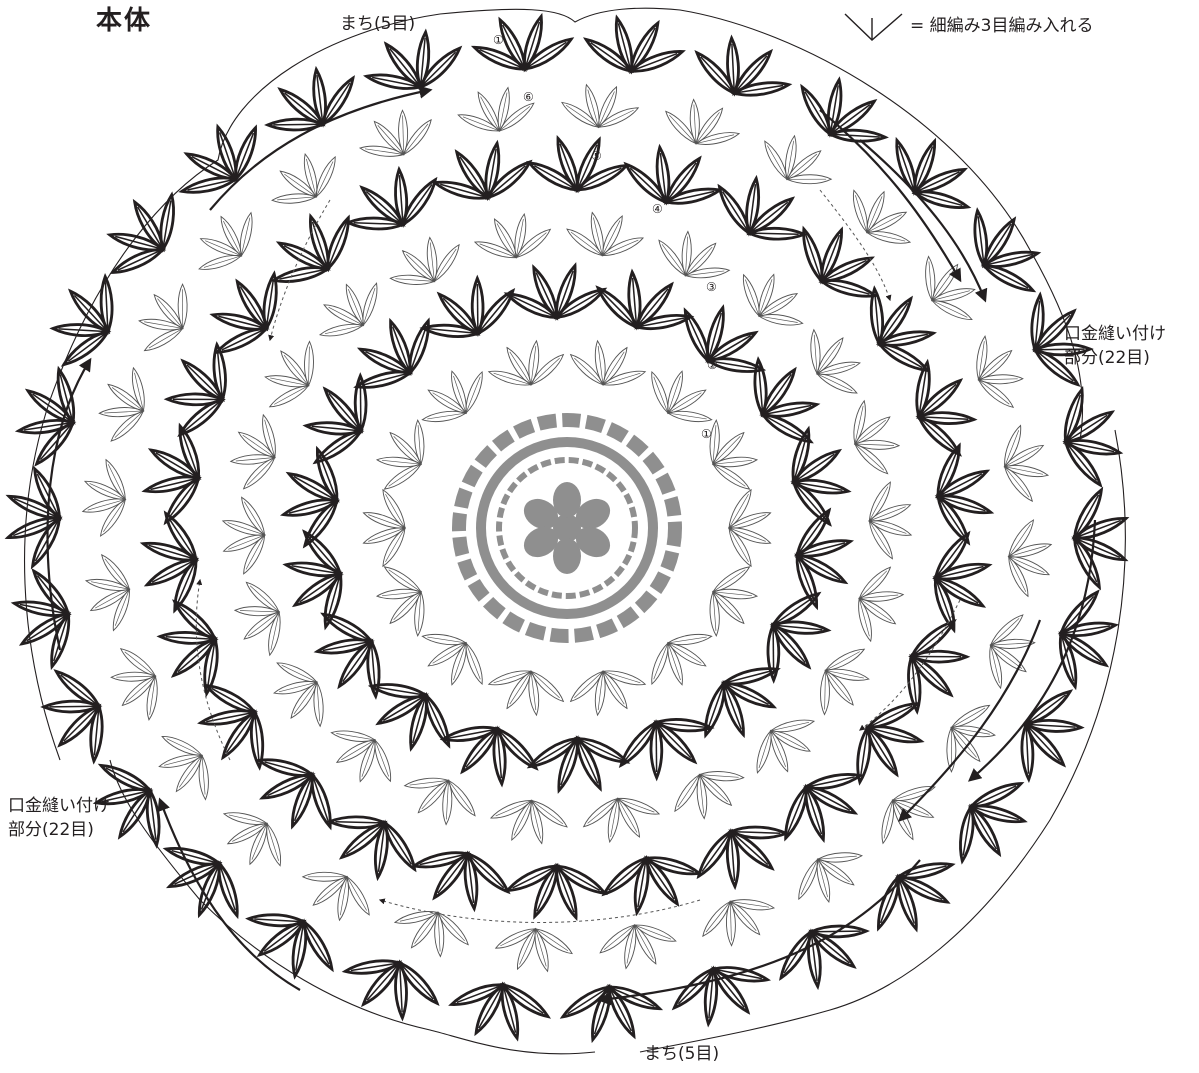 The image size is (1199, 1073). Describe the element at coordinates (378, 24) in the screenshot. I see `gusset-label-top: まち(5目)` at that location.